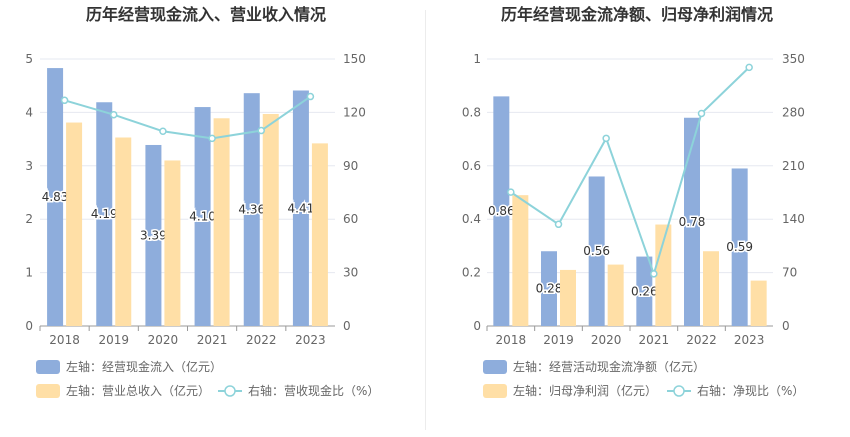  Describe the element at coordinates (471, 219) in the screenshot. I see `y-left-tick-label: 0.4` at that location.